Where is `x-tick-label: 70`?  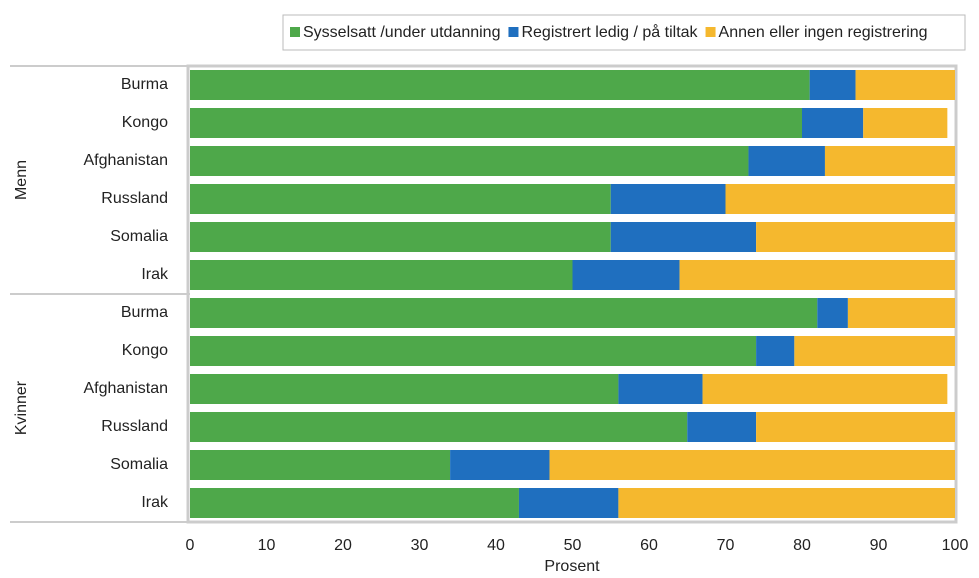
x-tick-label: 70 is located at coordinates (726, 545).